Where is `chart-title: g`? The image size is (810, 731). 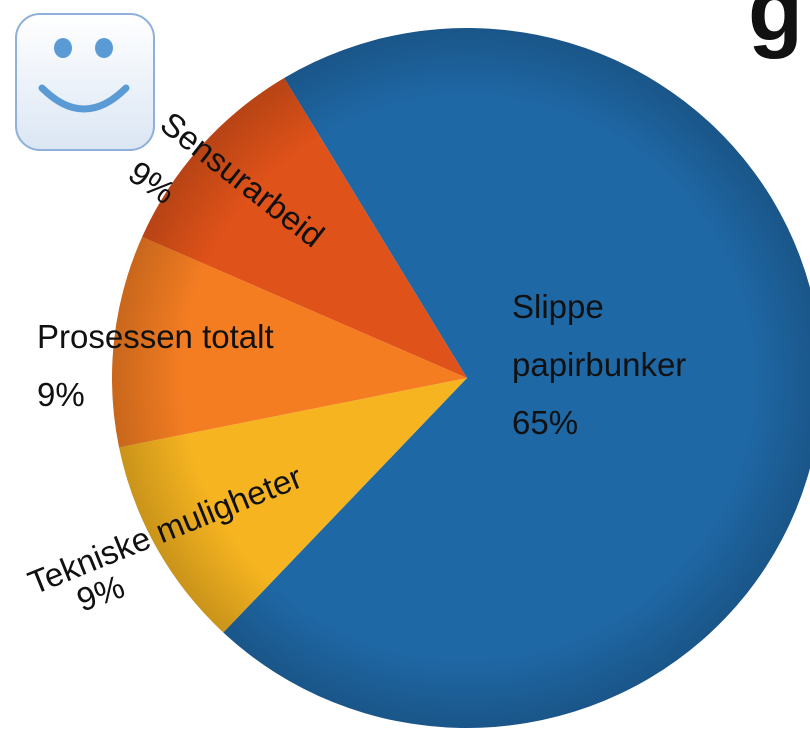 chart-title: g is located at coordinates (775, 30).